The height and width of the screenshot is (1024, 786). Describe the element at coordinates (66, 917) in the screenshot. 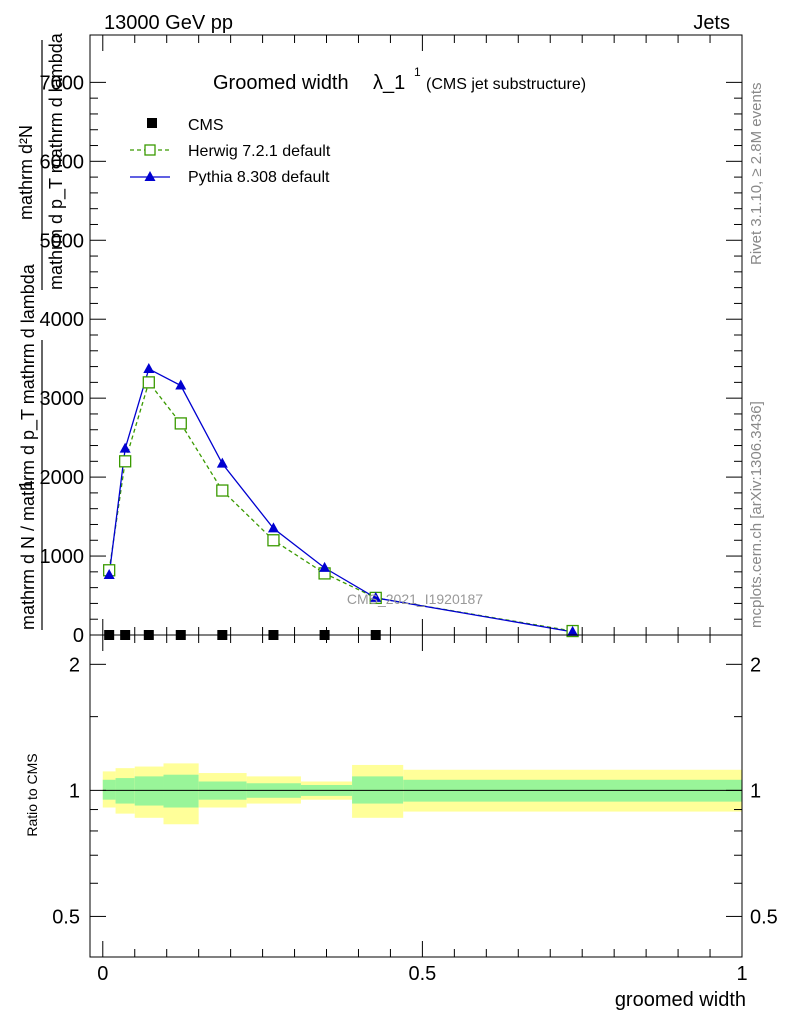

I see `ratio-ytick-label-left: 0.5` at that location.